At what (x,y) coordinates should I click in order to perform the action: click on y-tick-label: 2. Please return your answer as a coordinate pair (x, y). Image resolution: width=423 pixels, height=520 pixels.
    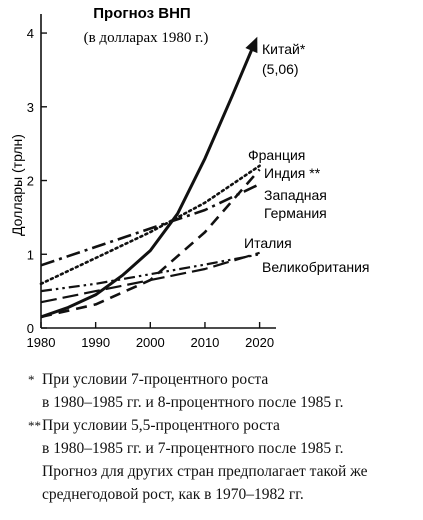
    Looking at the image, I should click on (30, 181).